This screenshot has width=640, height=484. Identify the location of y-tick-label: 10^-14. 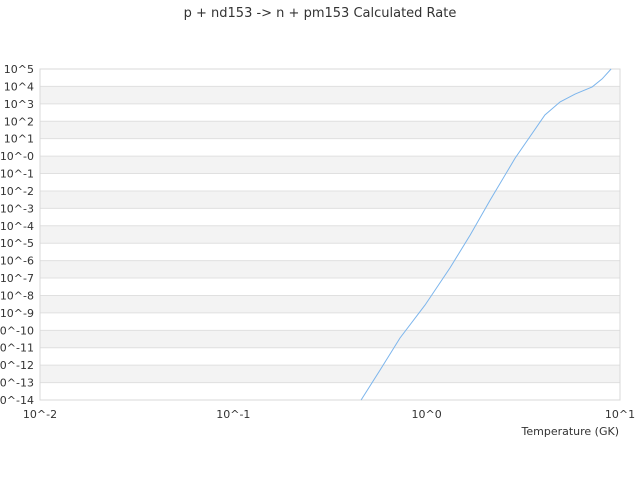
(17, 400).